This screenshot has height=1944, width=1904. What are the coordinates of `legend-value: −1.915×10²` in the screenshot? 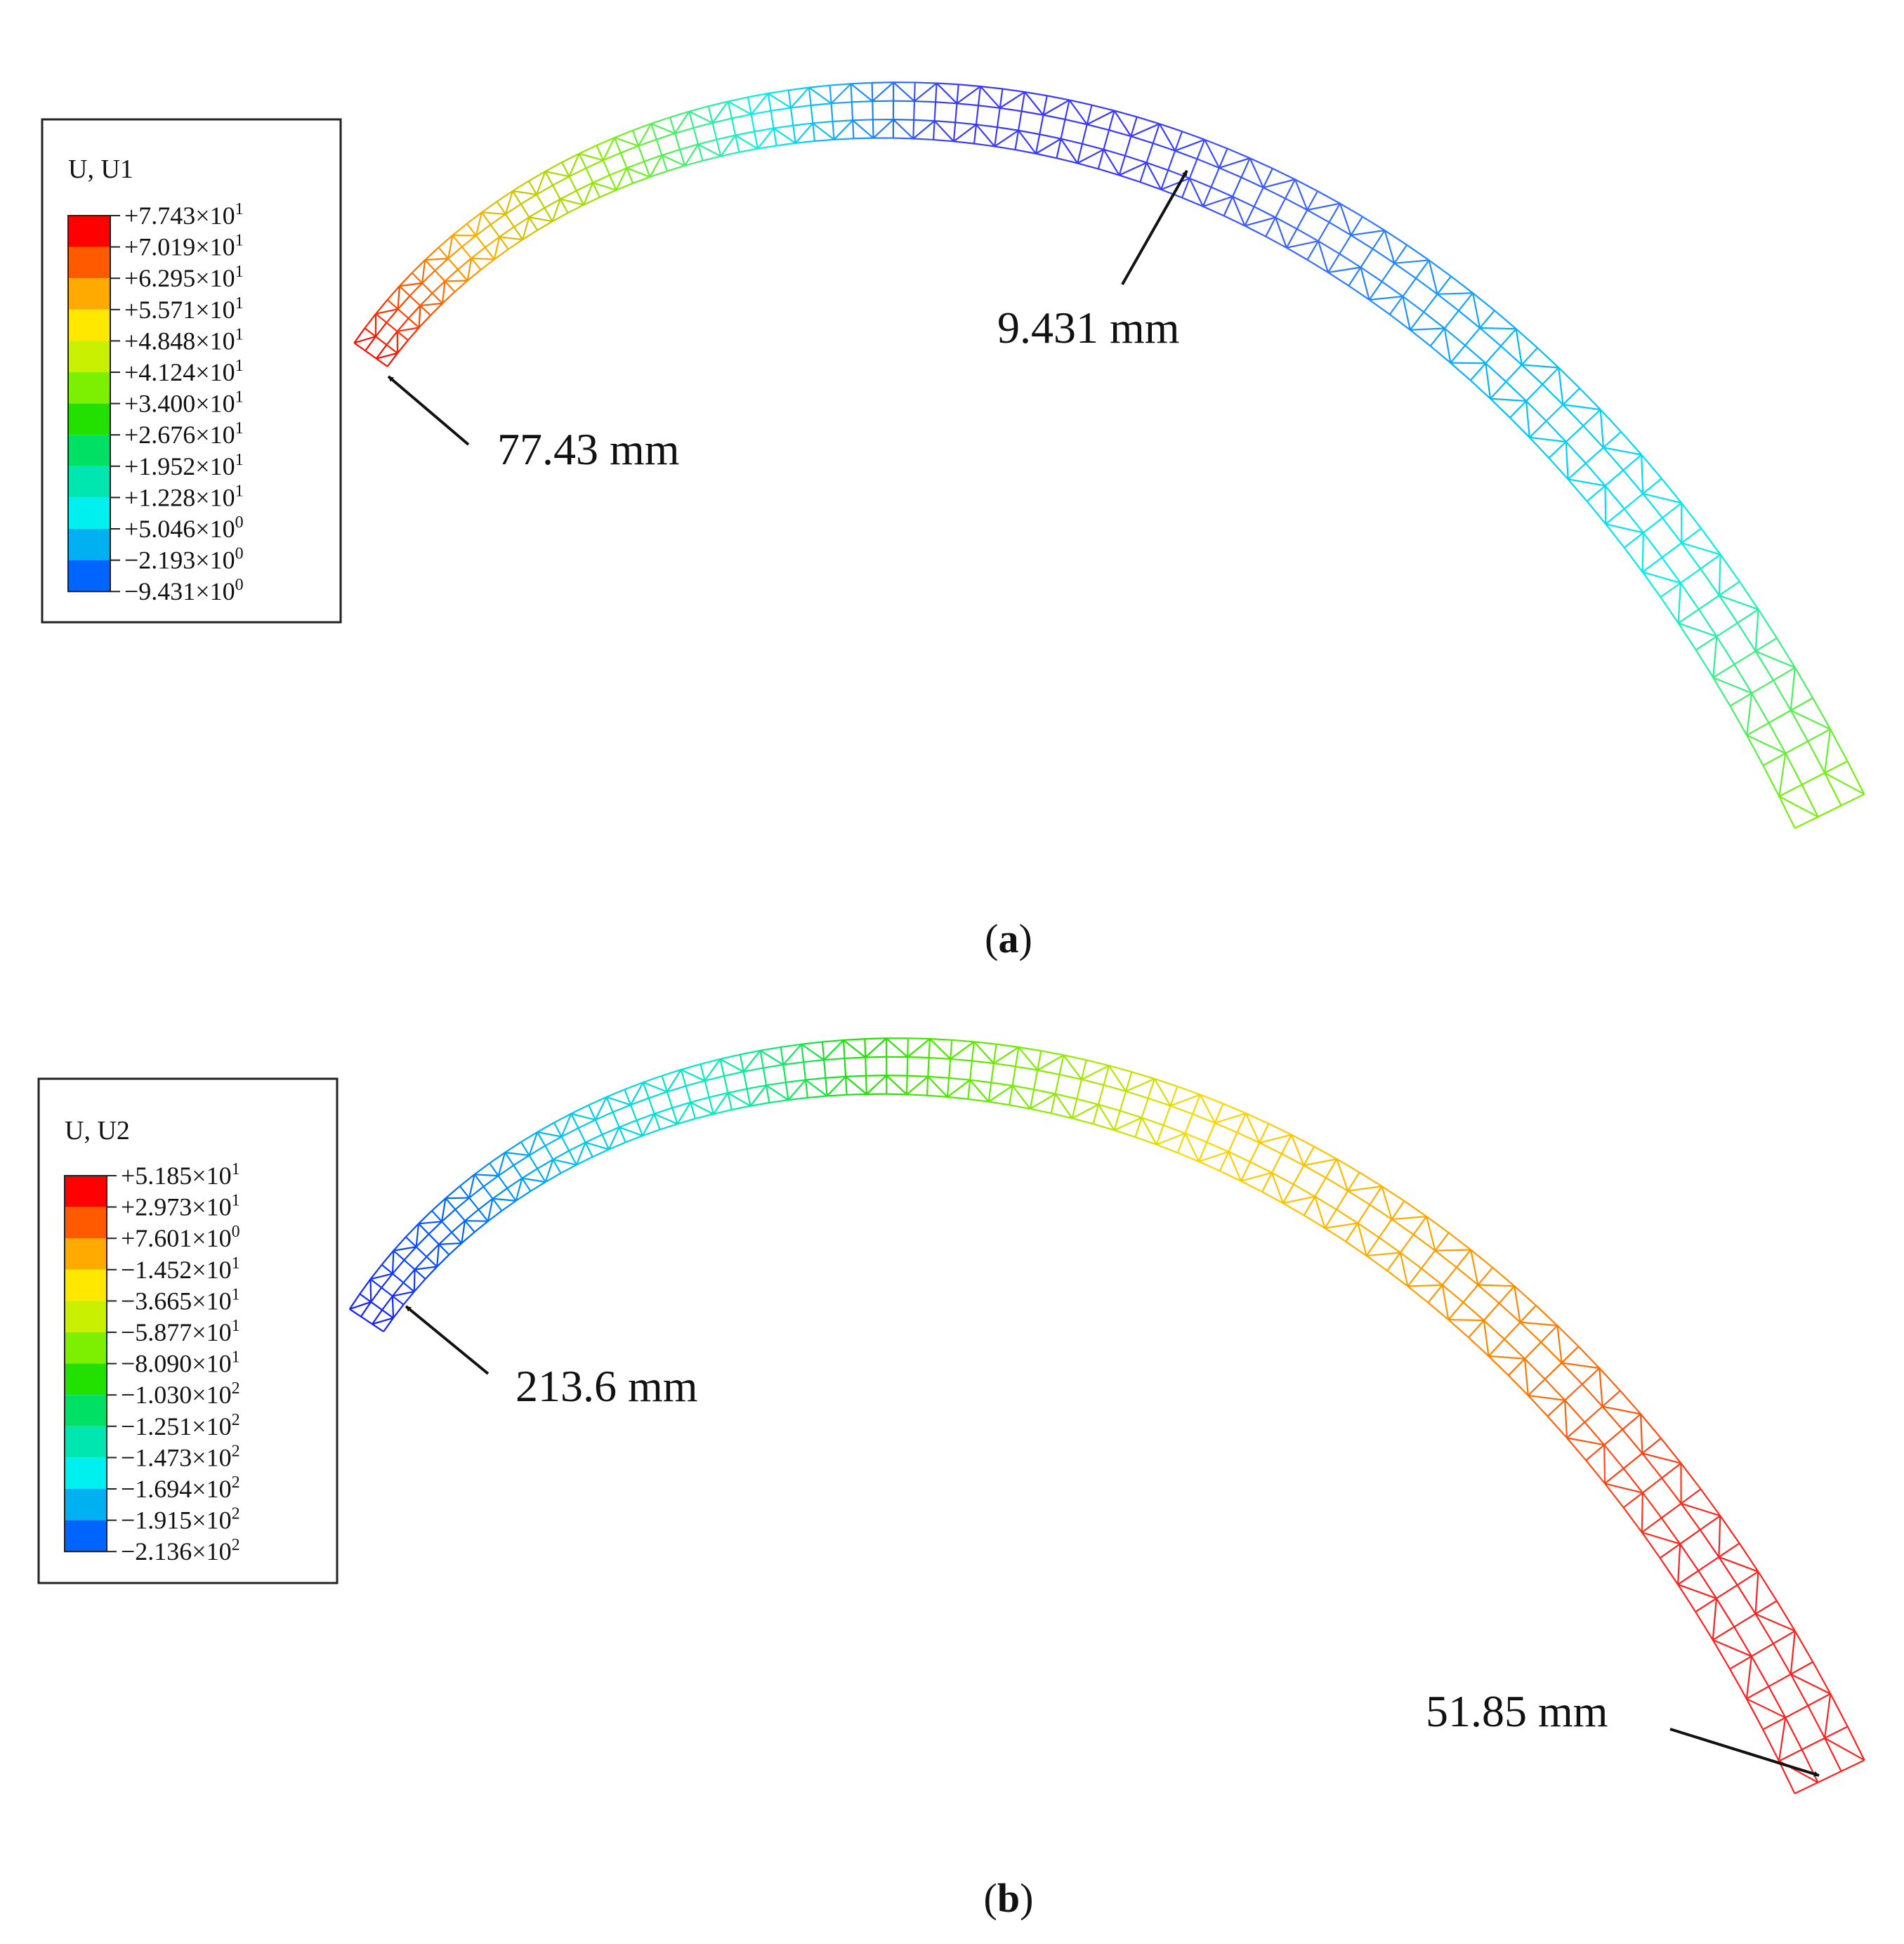 It's located at (181, 1520).